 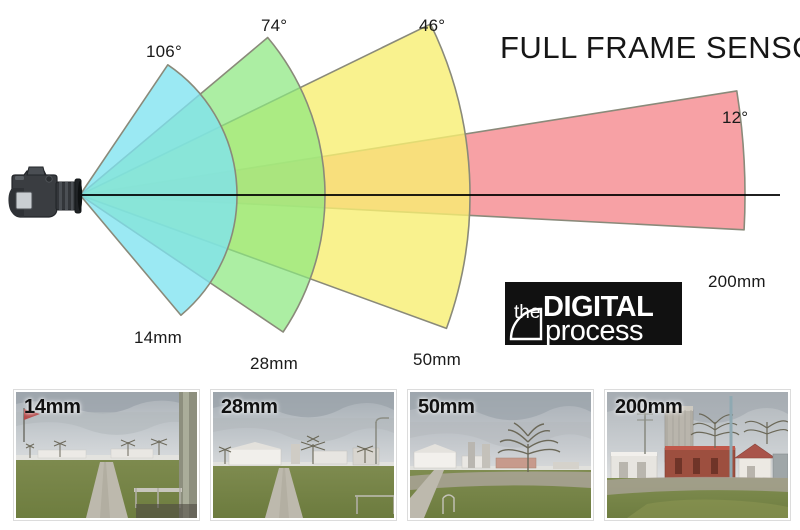 I want to click on focal-length-label-200mm: 200mm, so click(x=737, y=281).